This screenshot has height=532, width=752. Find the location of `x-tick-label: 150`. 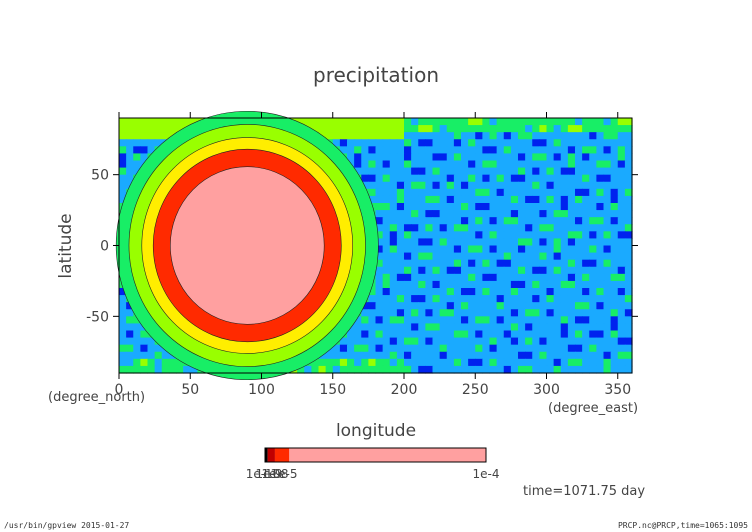

x-tick-label: 150 is located at coordinates (332, 390).